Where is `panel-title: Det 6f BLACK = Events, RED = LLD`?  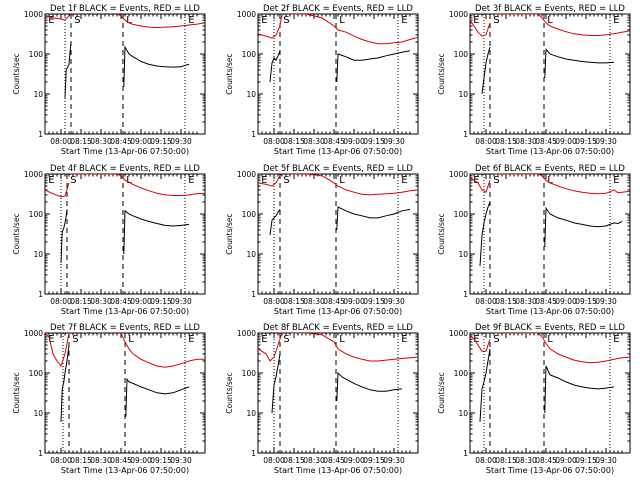 panel-title: Det 6f BLACK = Events, RED = LLD is located at coordinates (550, 169).